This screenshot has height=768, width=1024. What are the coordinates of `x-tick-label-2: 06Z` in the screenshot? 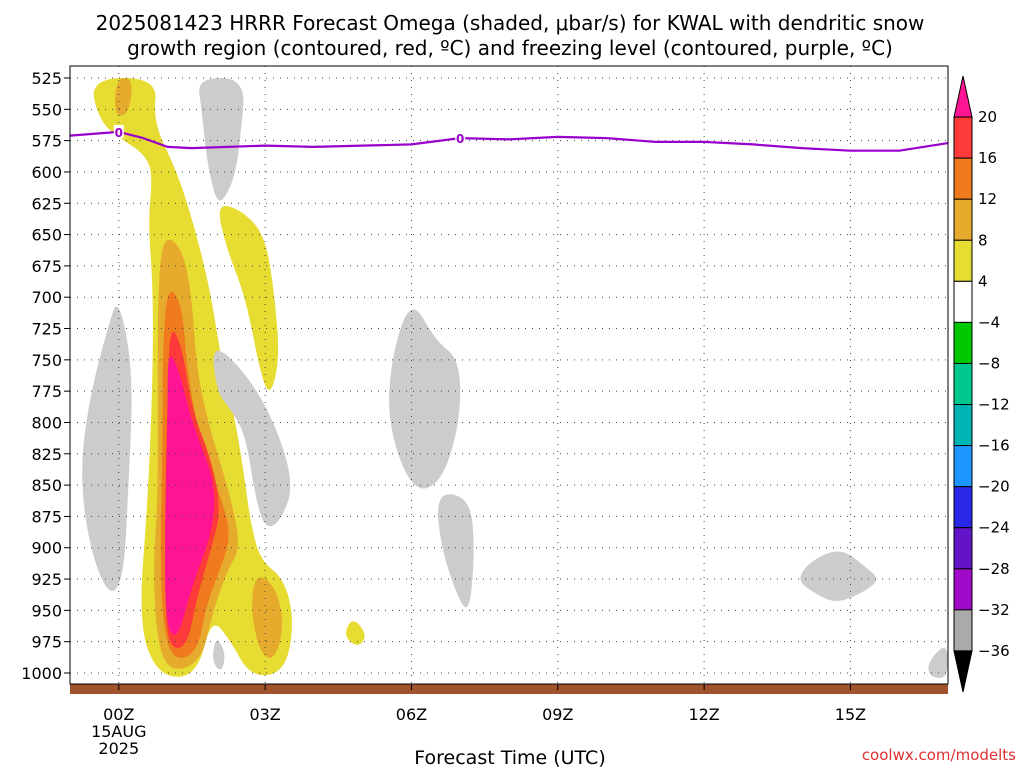 It's located at (411, 714).